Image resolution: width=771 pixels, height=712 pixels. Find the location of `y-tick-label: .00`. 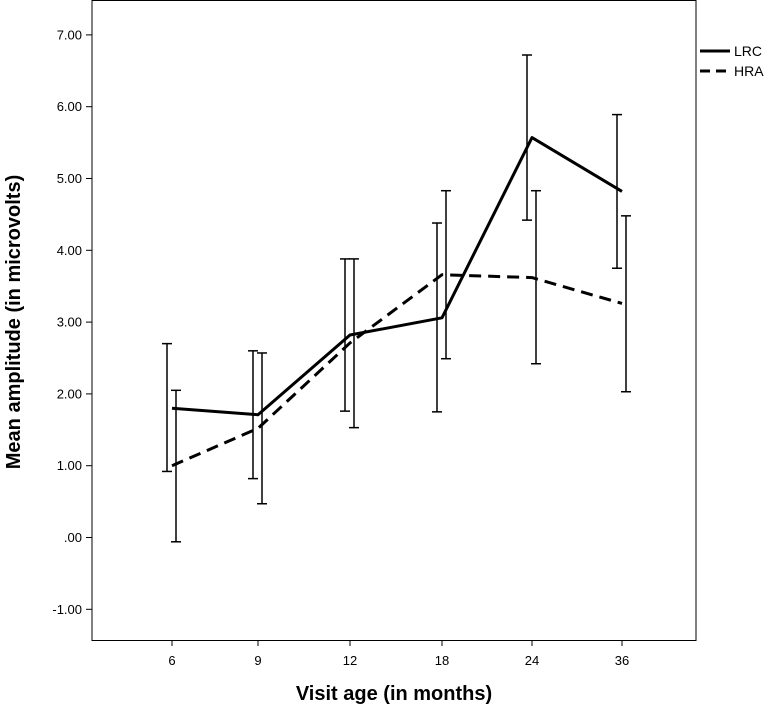

y-tick-label: .00 is located at coordinates (73, 537).